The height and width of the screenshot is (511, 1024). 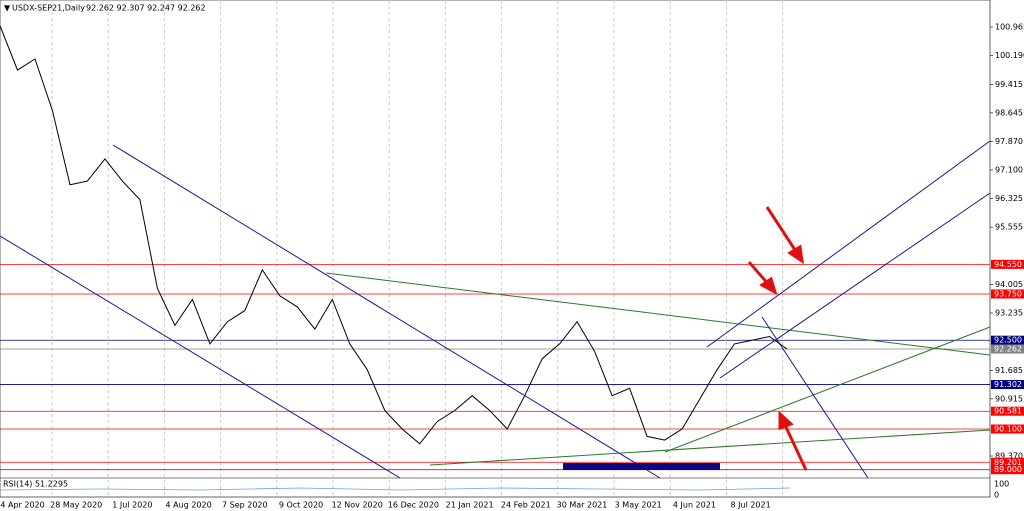 What do you see at coordinates (1009, 84) in the screenshot?
I see `y-tick-label: 99.415` at bounding box center [1009, 84].